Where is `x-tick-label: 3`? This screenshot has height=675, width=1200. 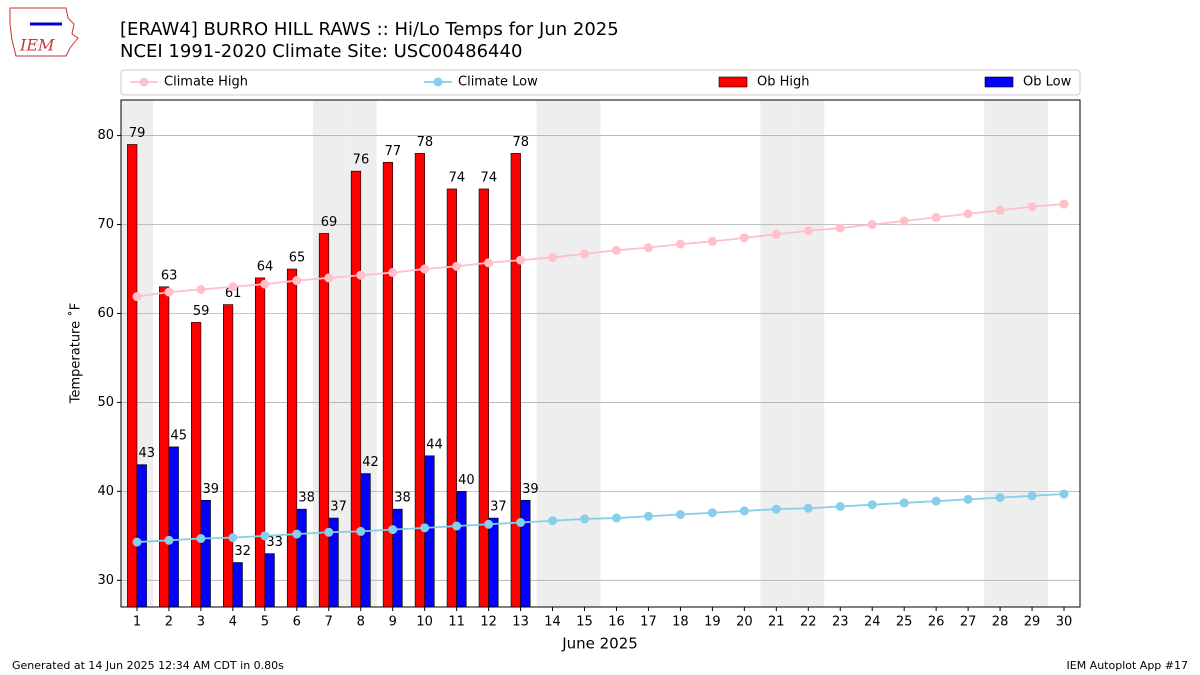 x-tick-label: 3 is located at coordinates (201, 622).